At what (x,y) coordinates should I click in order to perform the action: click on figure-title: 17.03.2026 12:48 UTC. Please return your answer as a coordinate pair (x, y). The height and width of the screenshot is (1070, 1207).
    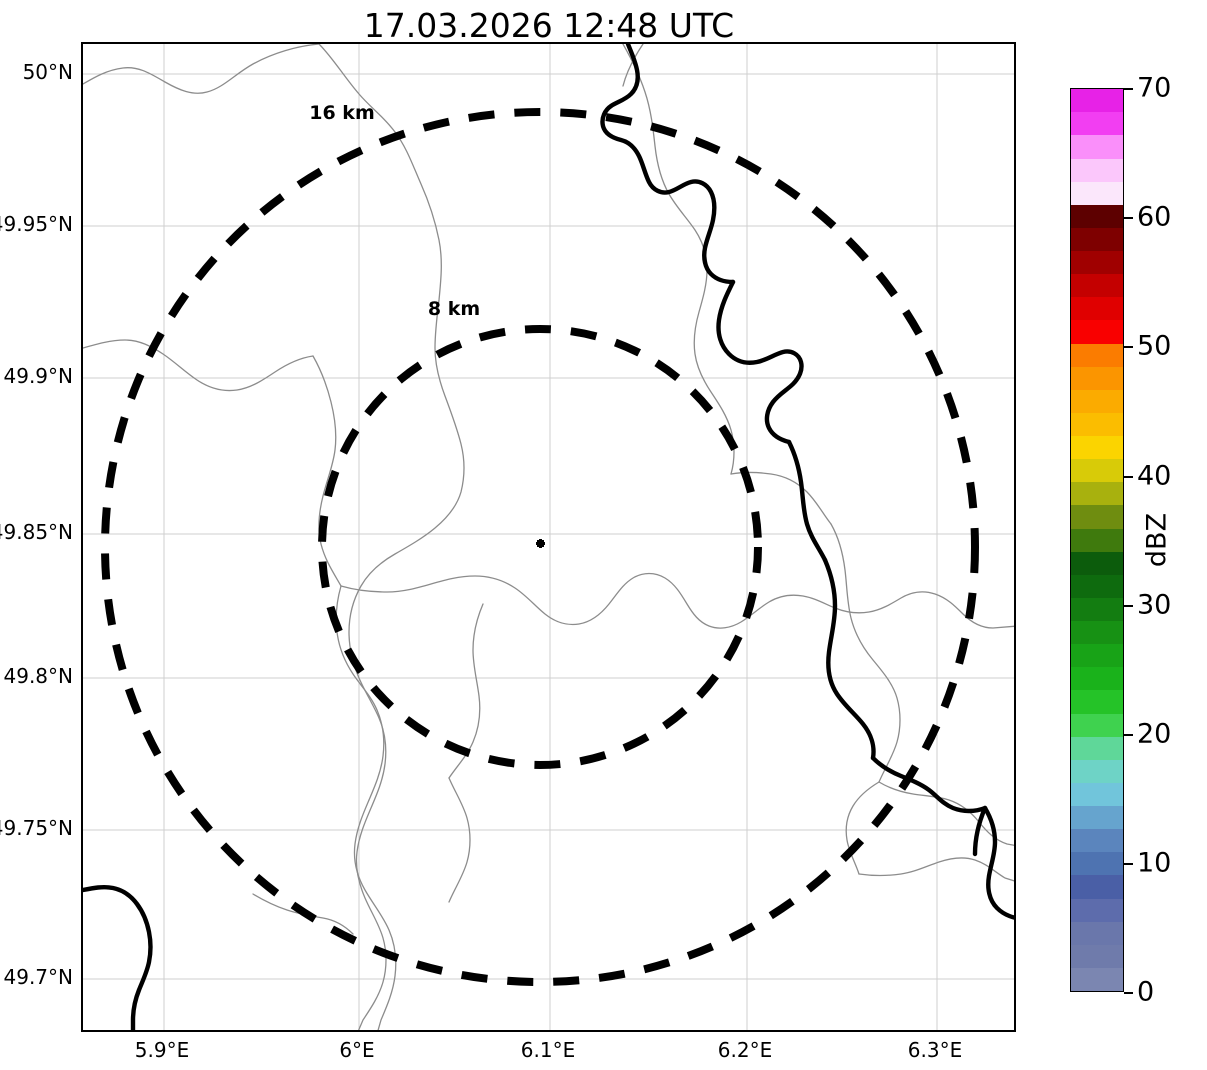
    Looking at the image, I should click on (549, 25).